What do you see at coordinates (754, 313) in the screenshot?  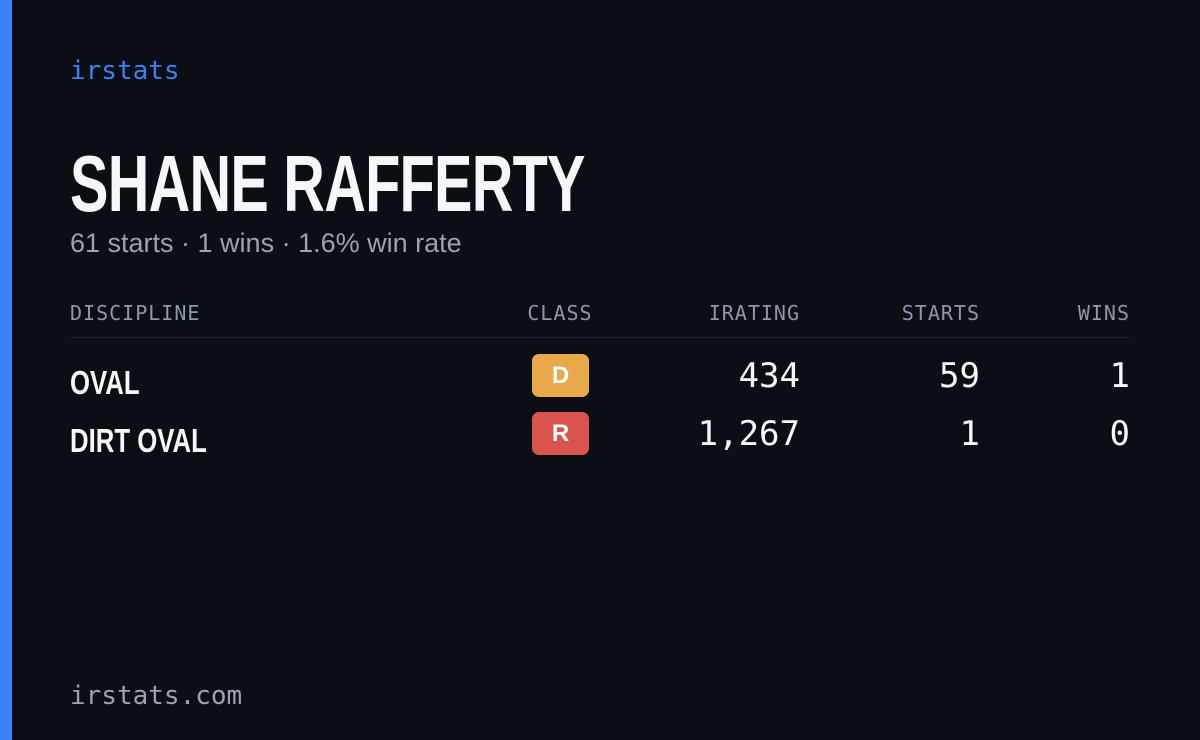 I see `column-header: IRATING` at bounding box center [754, 313].